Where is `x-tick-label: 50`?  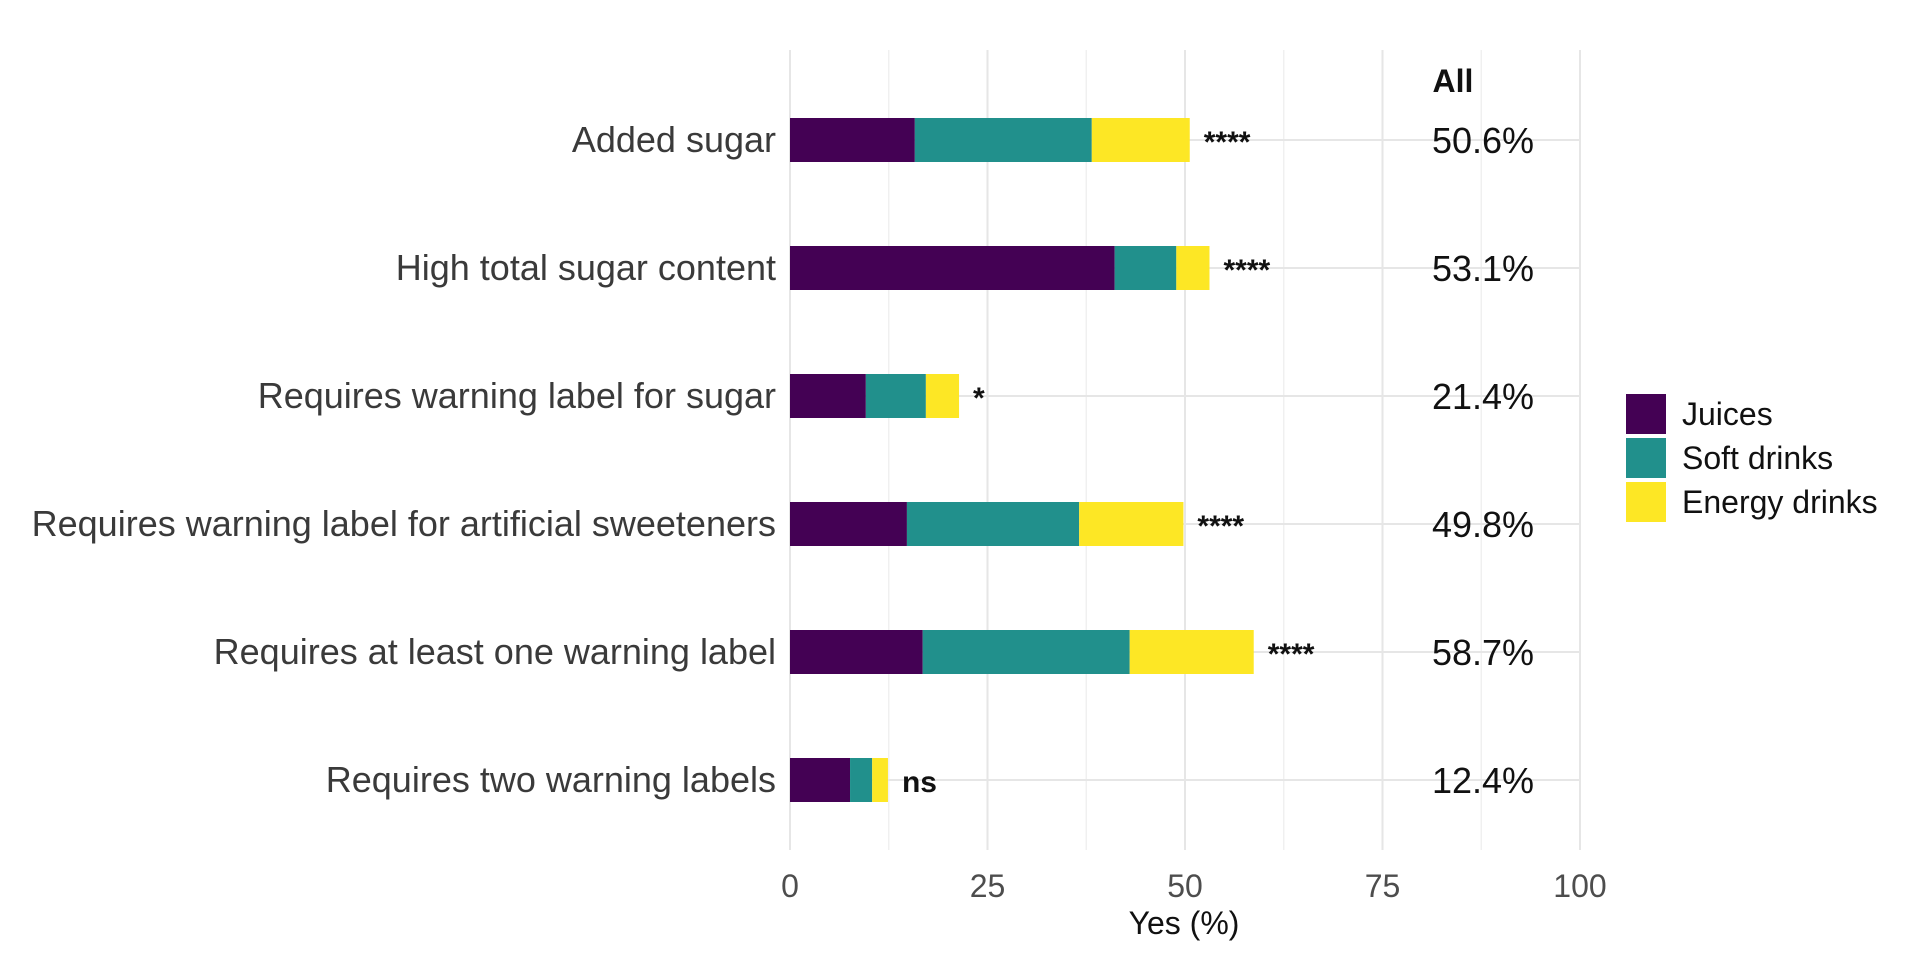
x-tick-label: 50 is located at coordinates (1185, 886).